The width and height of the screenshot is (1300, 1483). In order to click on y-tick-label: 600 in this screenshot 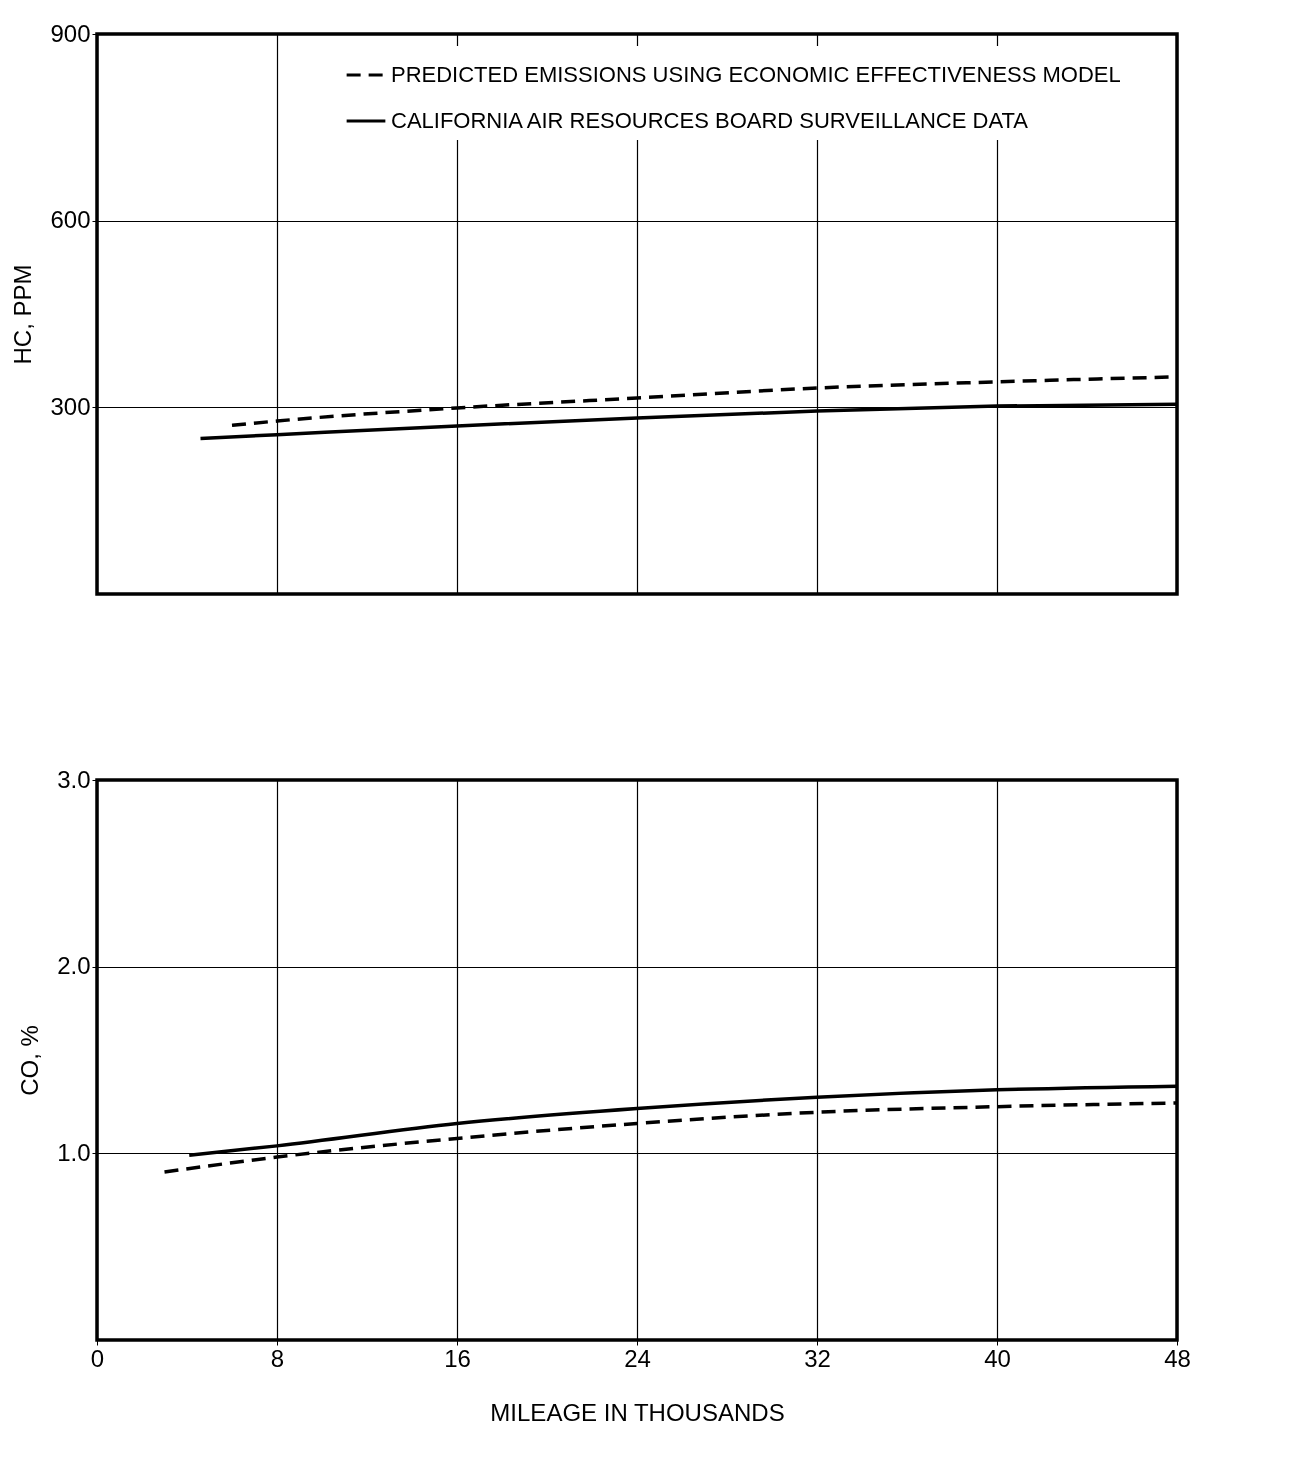, I will do `click(70, 220)`.